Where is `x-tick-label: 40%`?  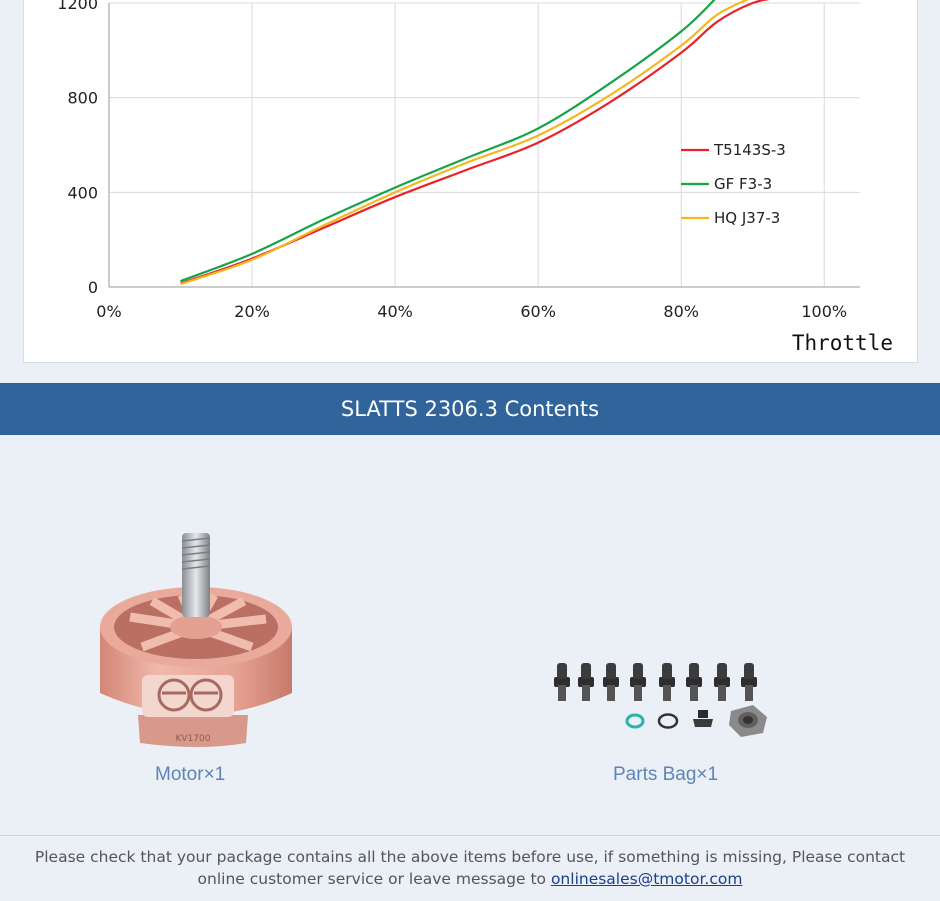 x-tick-label: 40% is located at coordinates (395, 311).